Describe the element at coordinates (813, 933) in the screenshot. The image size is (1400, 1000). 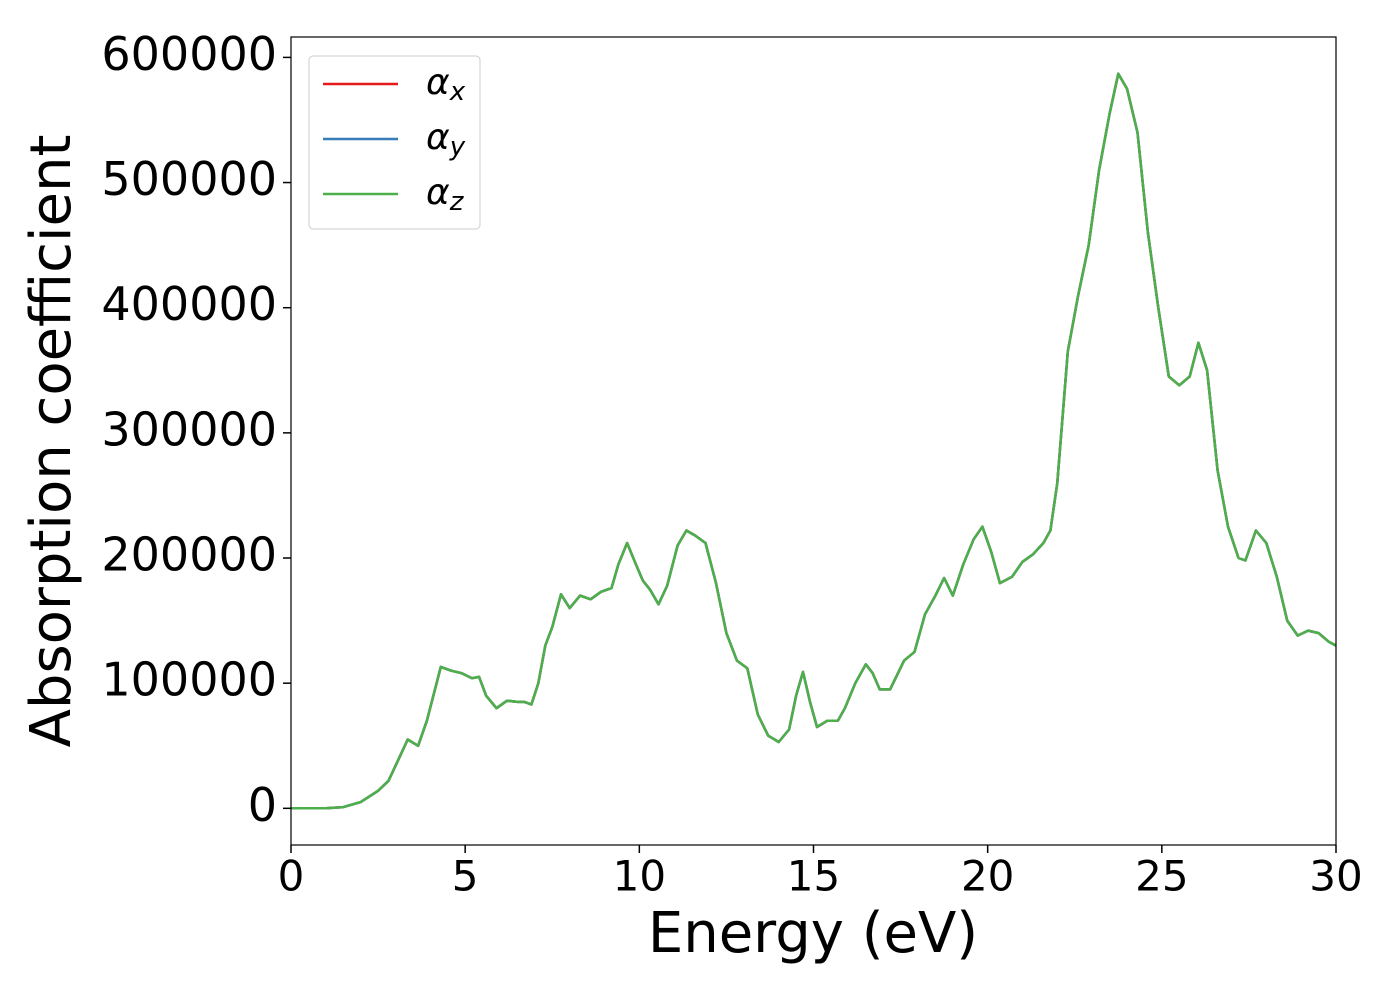
I see `x-axis-label: Energy (eV)` at that location.